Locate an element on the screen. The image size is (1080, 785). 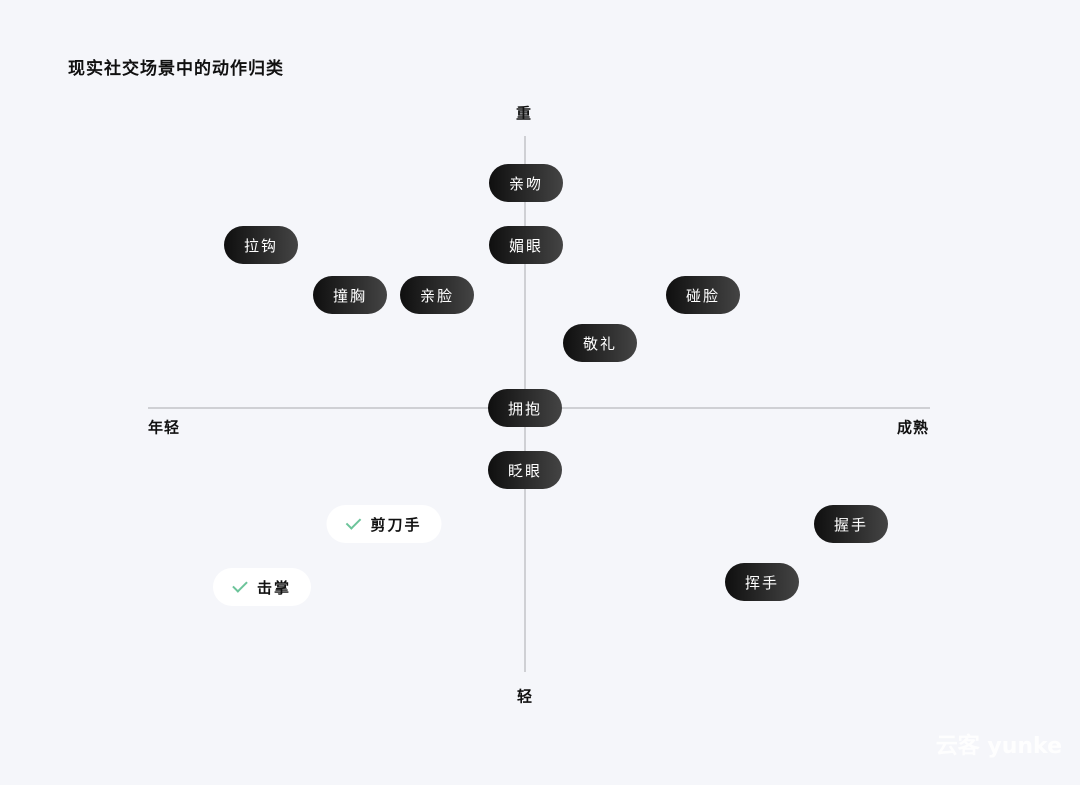
item-pill: 敬礼 is located at coordinates (600, 343).